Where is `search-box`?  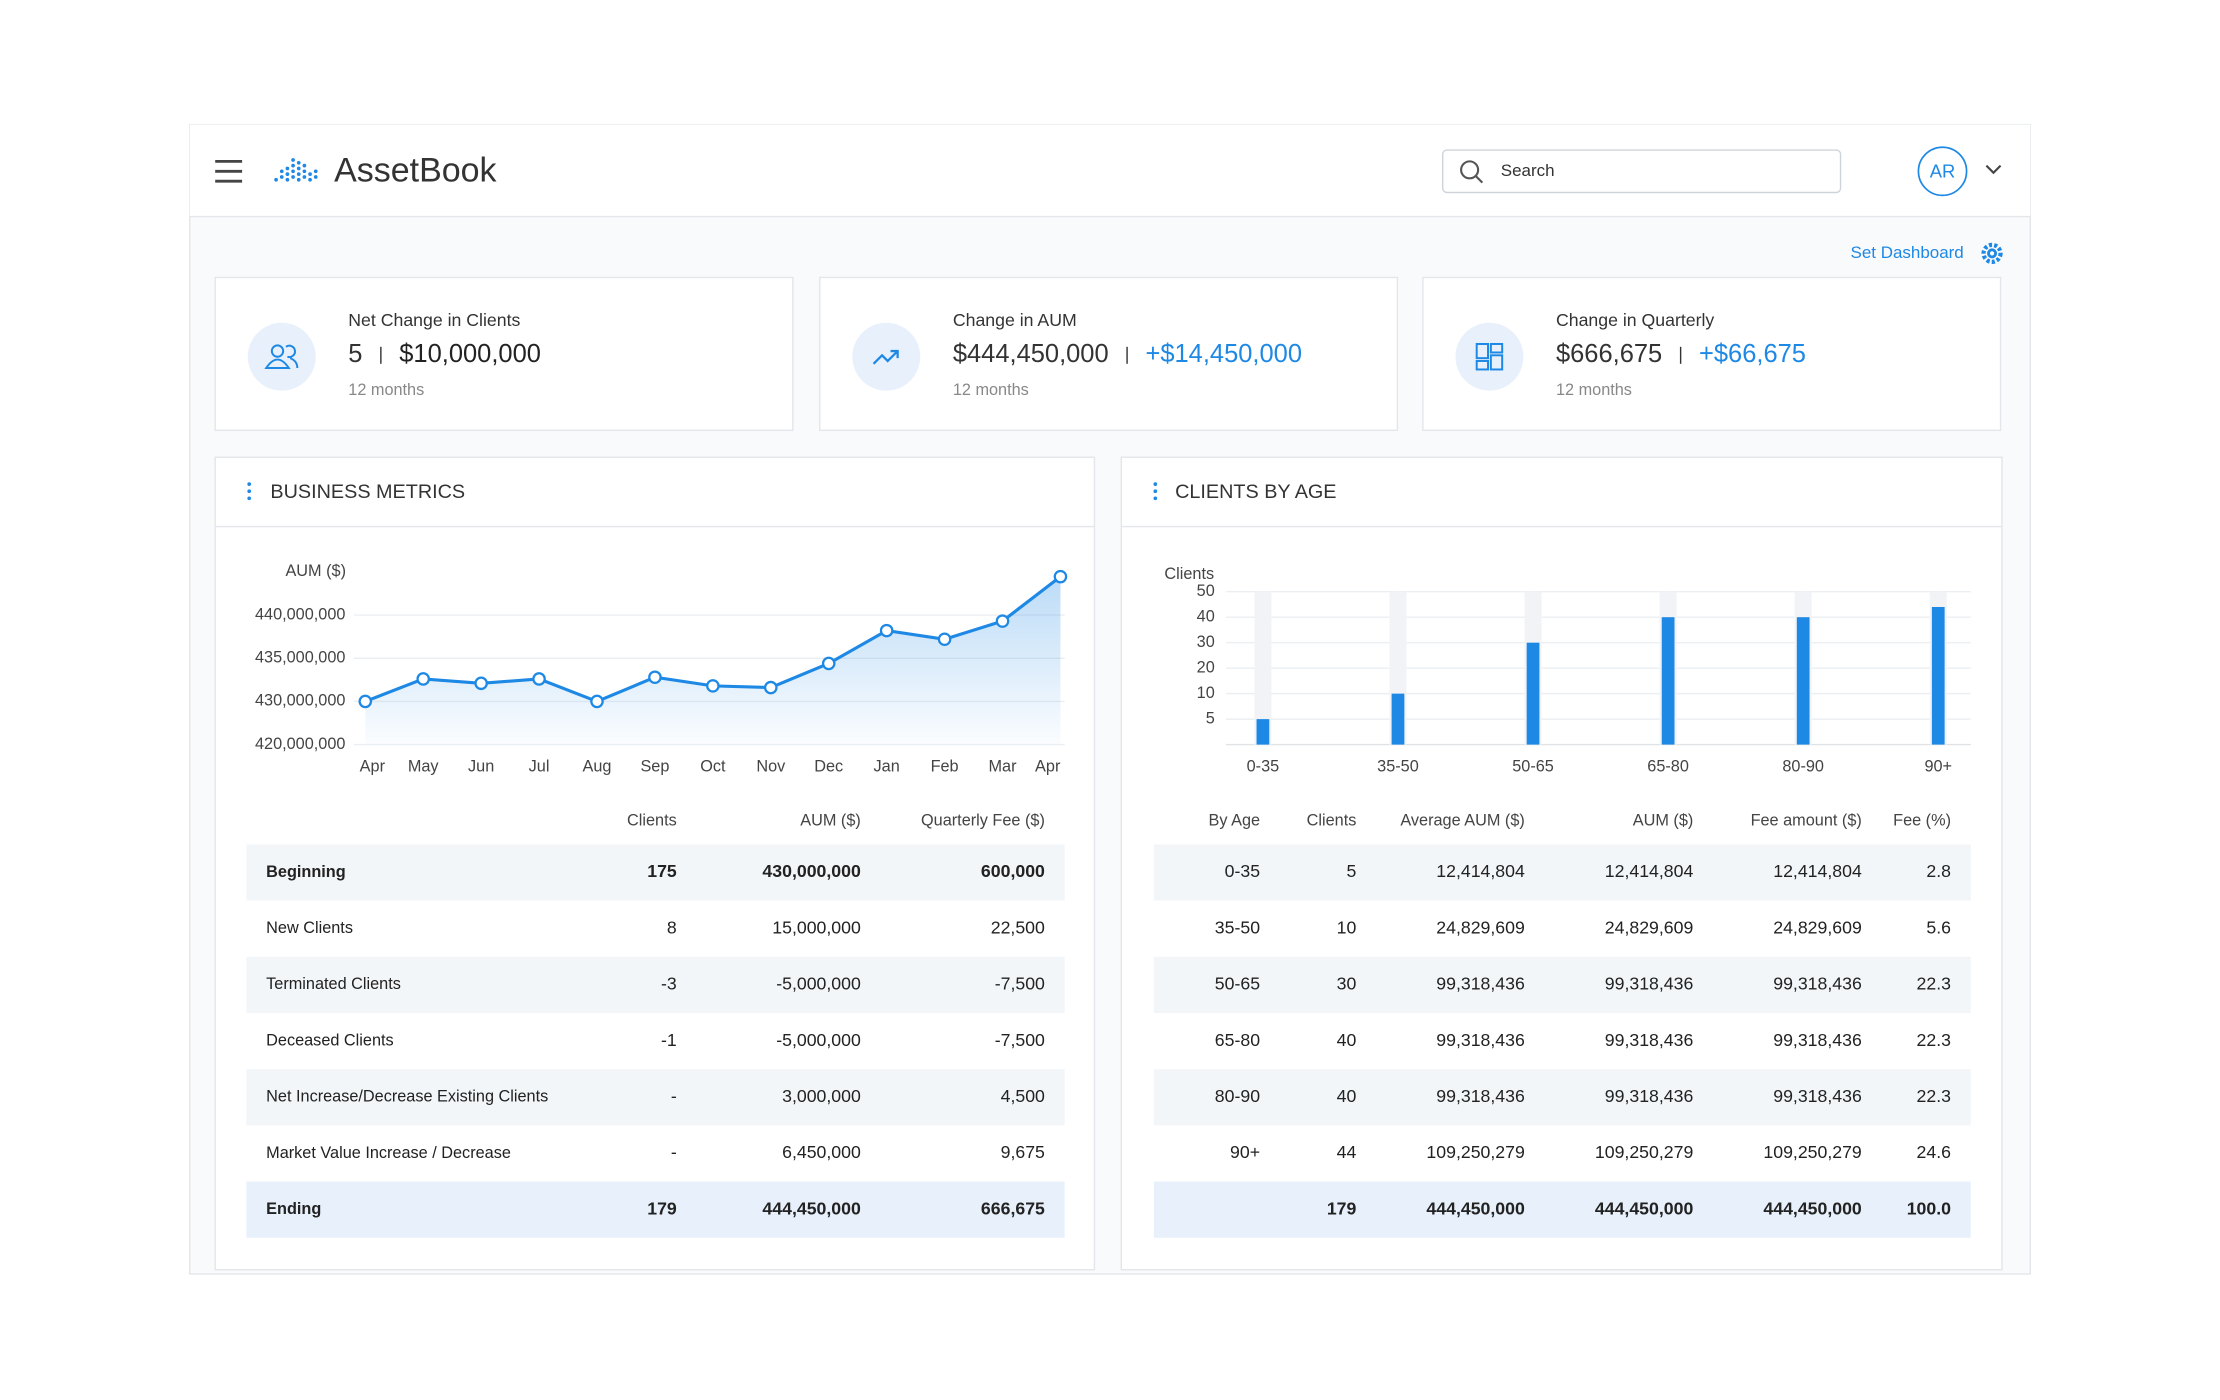 search-box is located at coordinates (1642, 171).